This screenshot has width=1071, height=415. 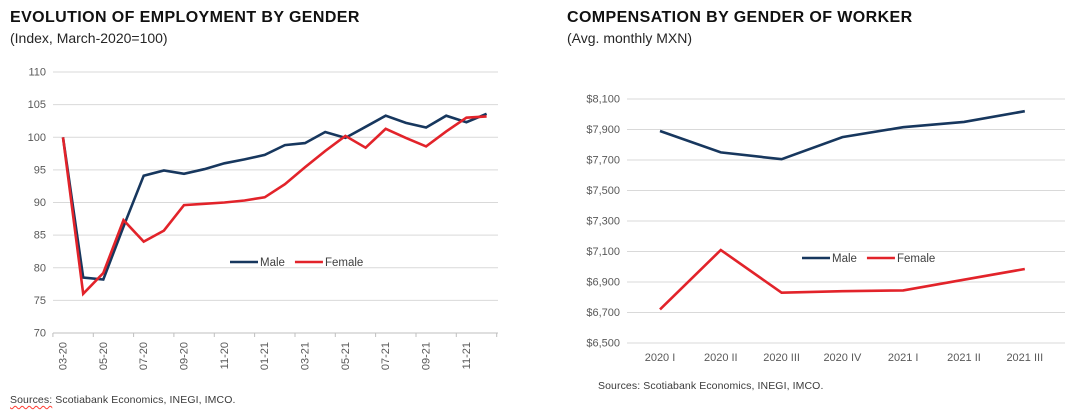 I want to click on x-axis-tick-label: 2020 I, so click(x=660, y=358).